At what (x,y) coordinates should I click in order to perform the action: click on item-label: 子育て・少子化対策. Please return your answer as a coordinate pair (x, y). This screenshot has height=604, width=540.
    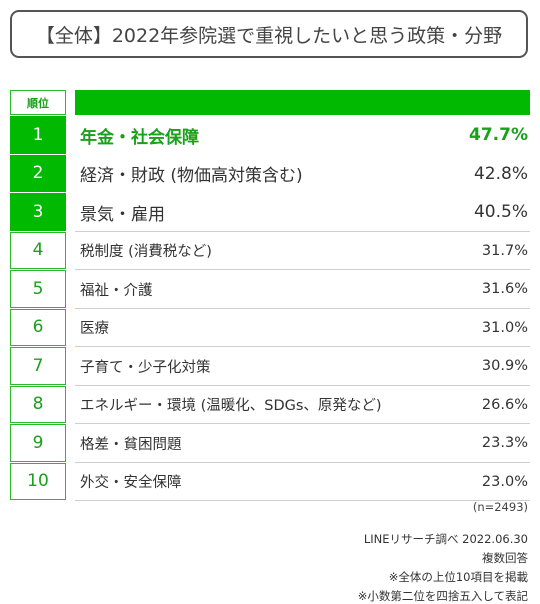
    Looking at the image, I should click on (145, 367).